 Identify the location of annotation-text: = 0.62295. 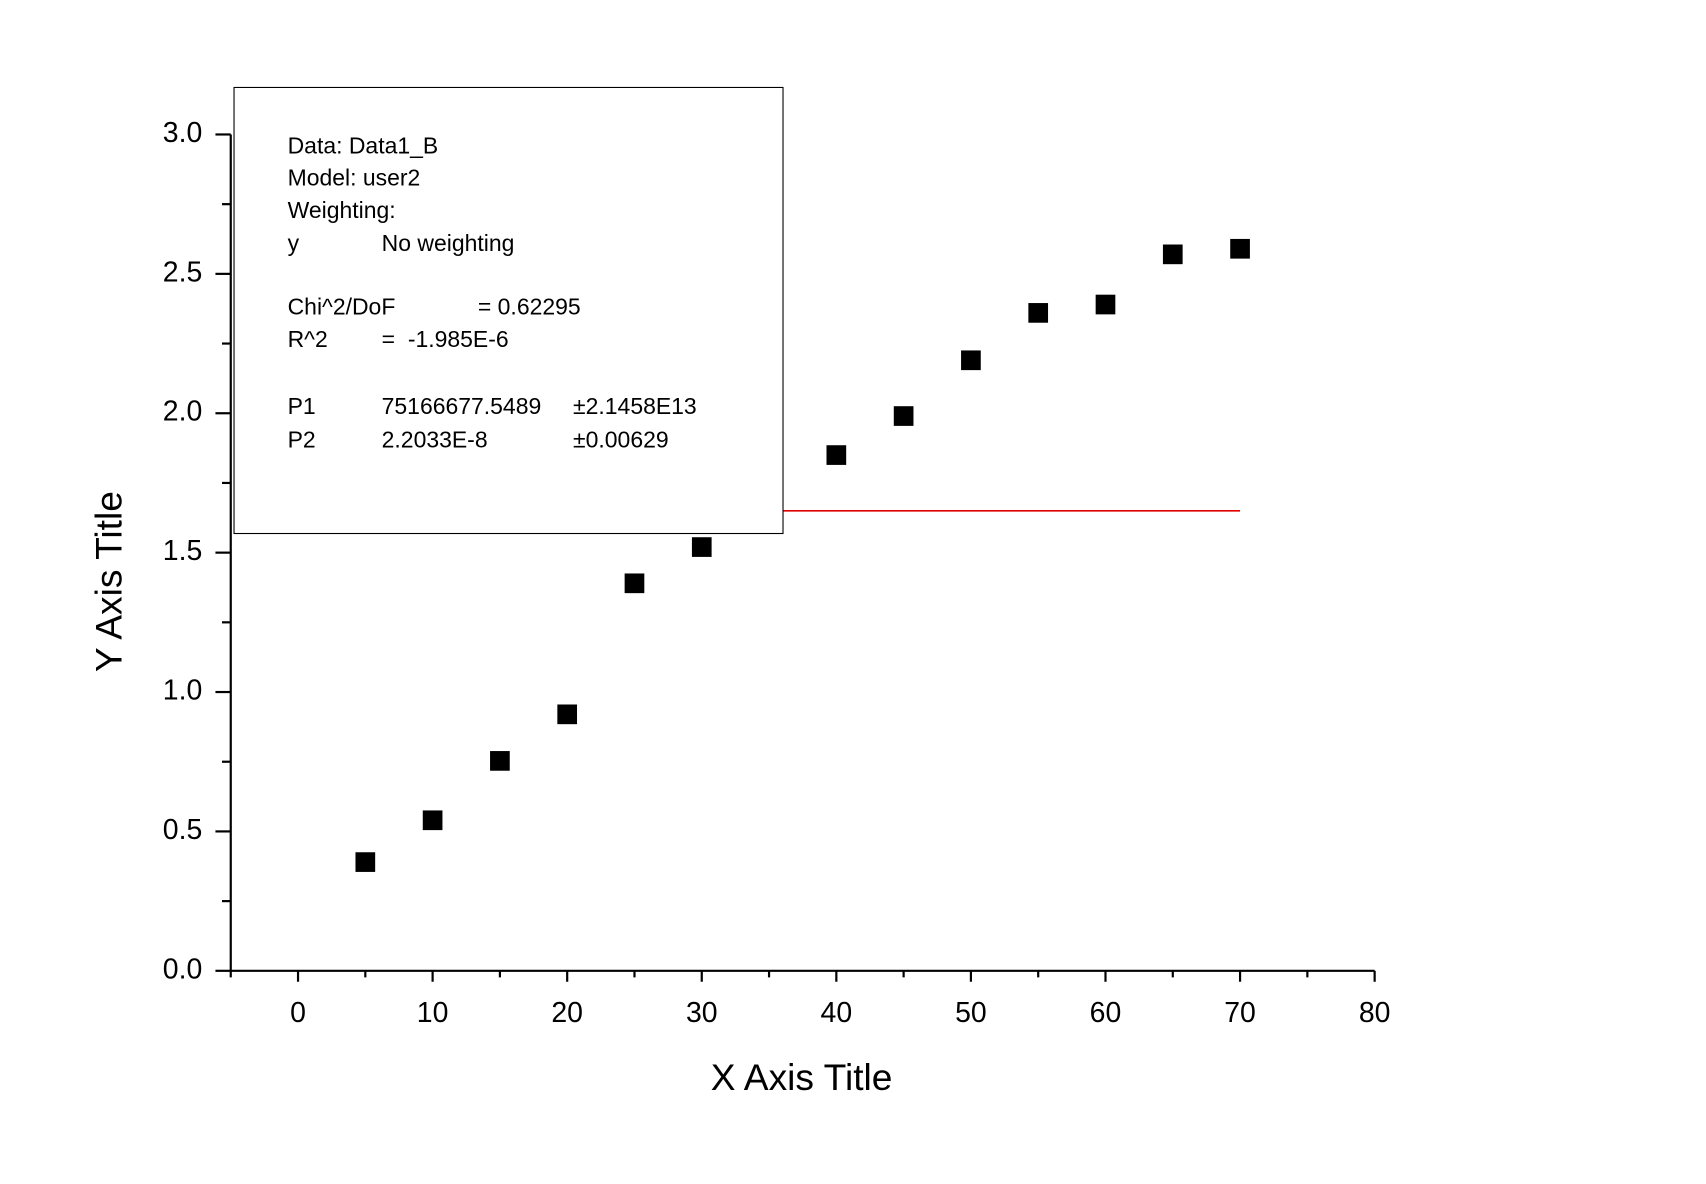
(529, 306).